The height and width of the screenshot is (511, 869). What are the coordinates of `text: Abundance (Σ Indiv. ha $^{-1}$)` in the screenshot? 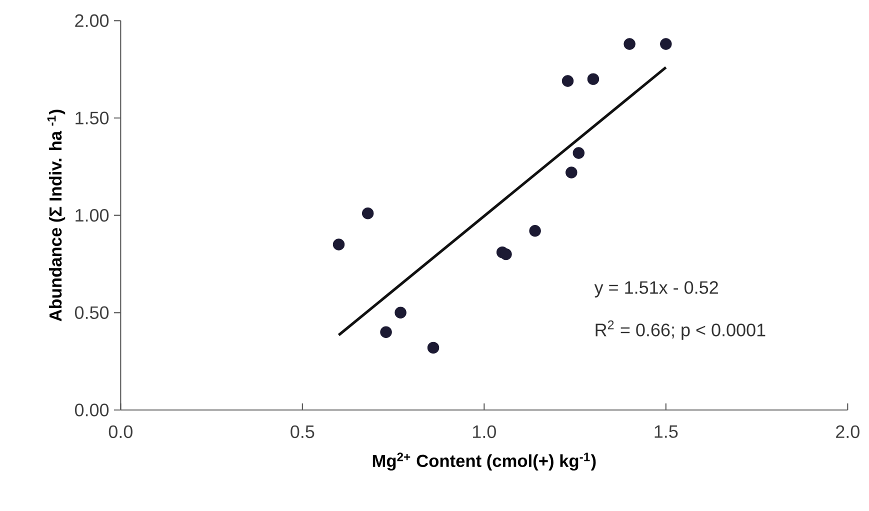 It's located at (56, 216).